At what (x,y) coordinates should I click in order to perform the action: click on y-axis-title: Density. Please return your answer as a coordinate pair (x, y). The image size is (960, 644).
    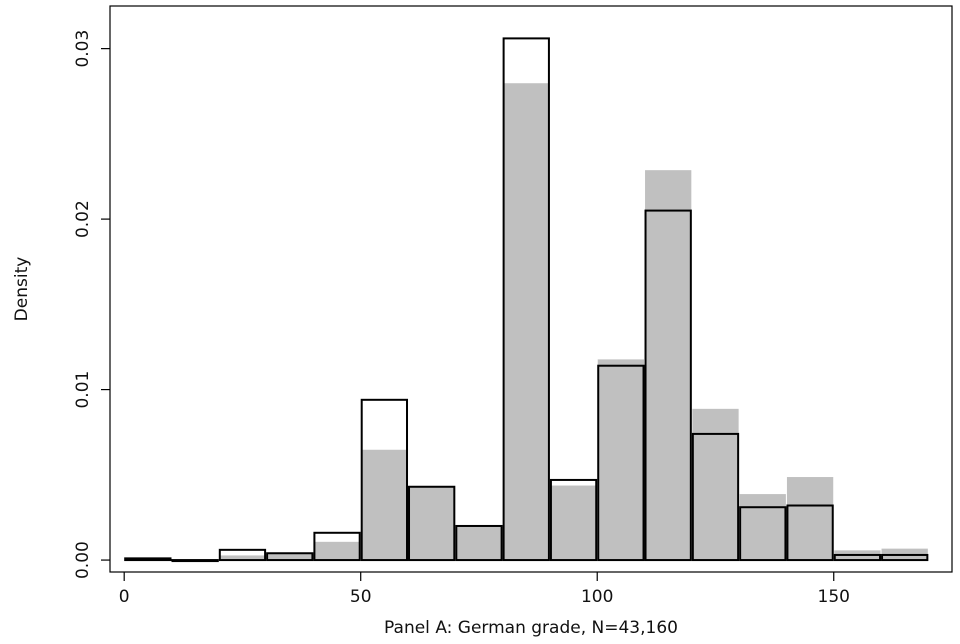
    Looking at the image, I should click on (22, 289).